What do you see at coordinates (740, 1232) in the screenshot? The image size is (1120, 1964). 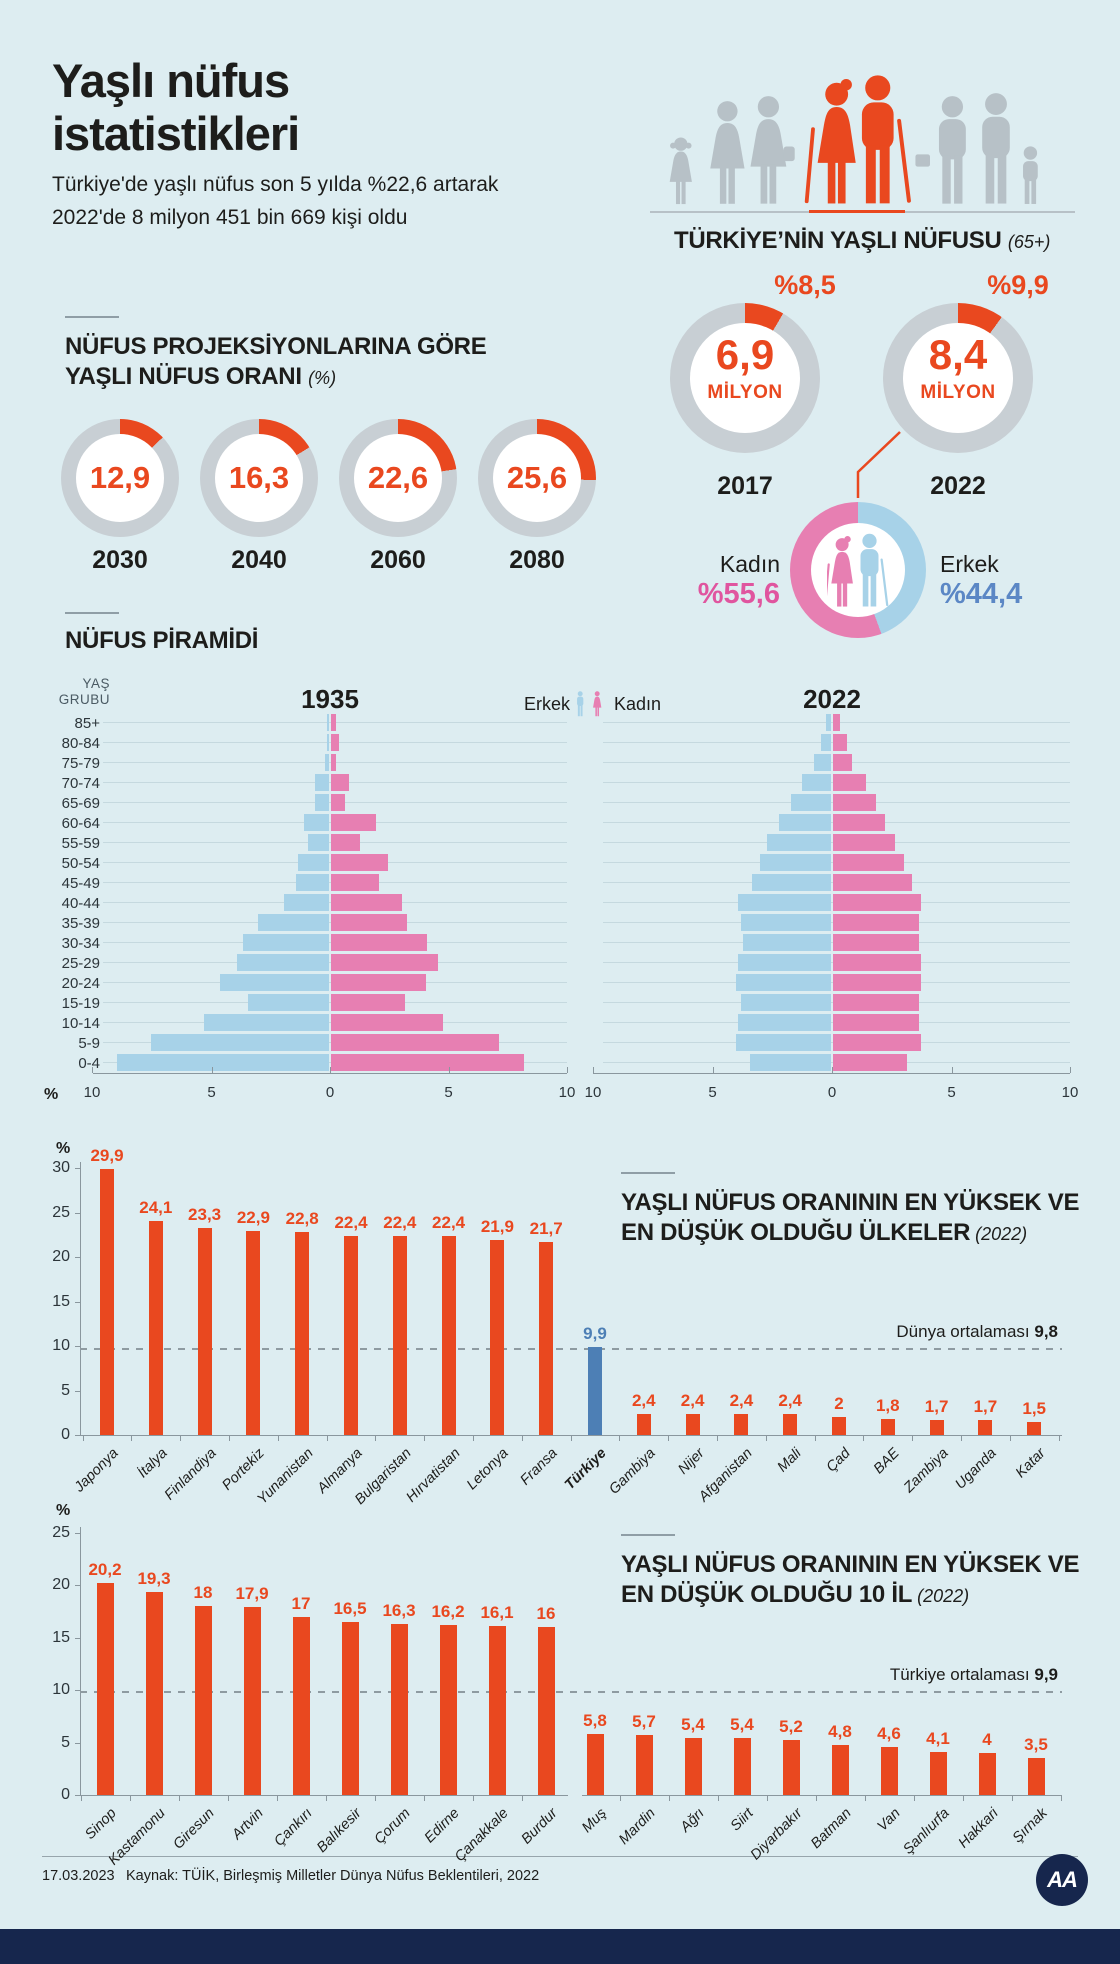 I see `countries-heading-line2-prefix: EN DÜŞÜK OLDUĞU` at bounding box center [740, 1232].